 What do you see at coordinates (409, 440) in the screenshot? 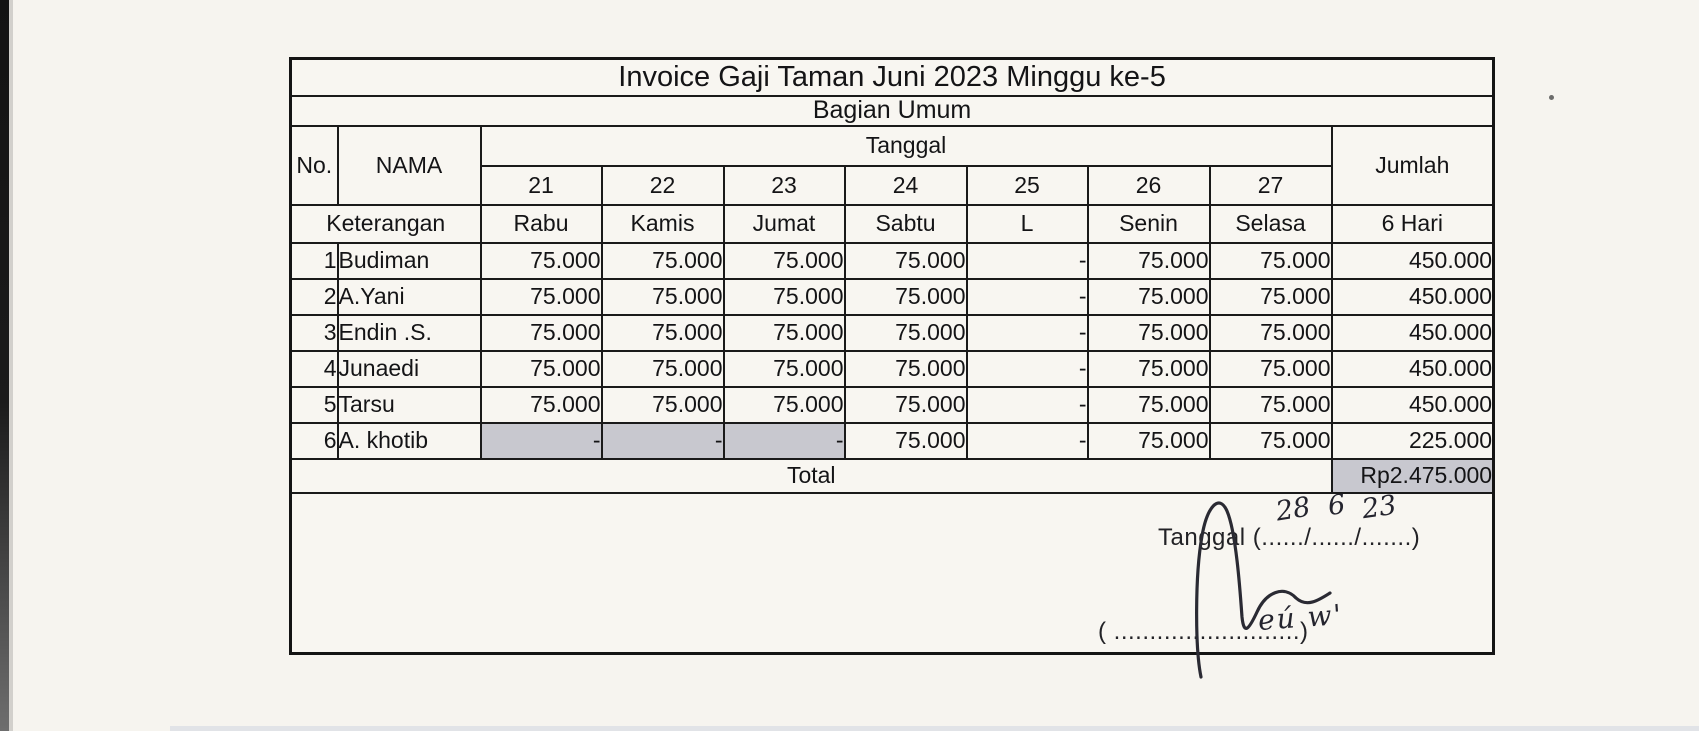
I see `employee-name: A. khotib` at bounding box center [409, 440].